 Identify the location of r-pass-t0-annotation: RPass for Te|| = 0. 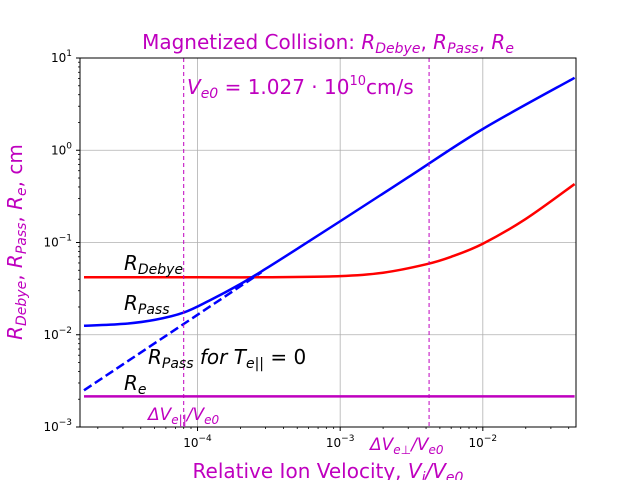
(227, 358).